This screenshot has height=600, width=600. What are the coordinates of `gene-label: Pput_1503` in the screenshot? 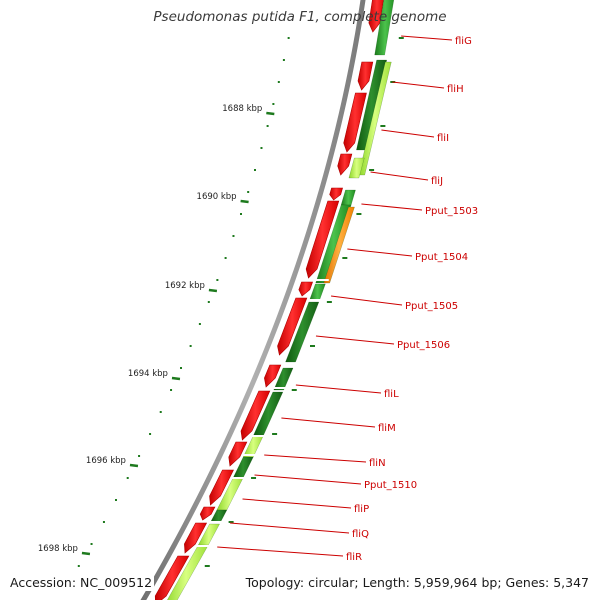 It's located at (451, 211).